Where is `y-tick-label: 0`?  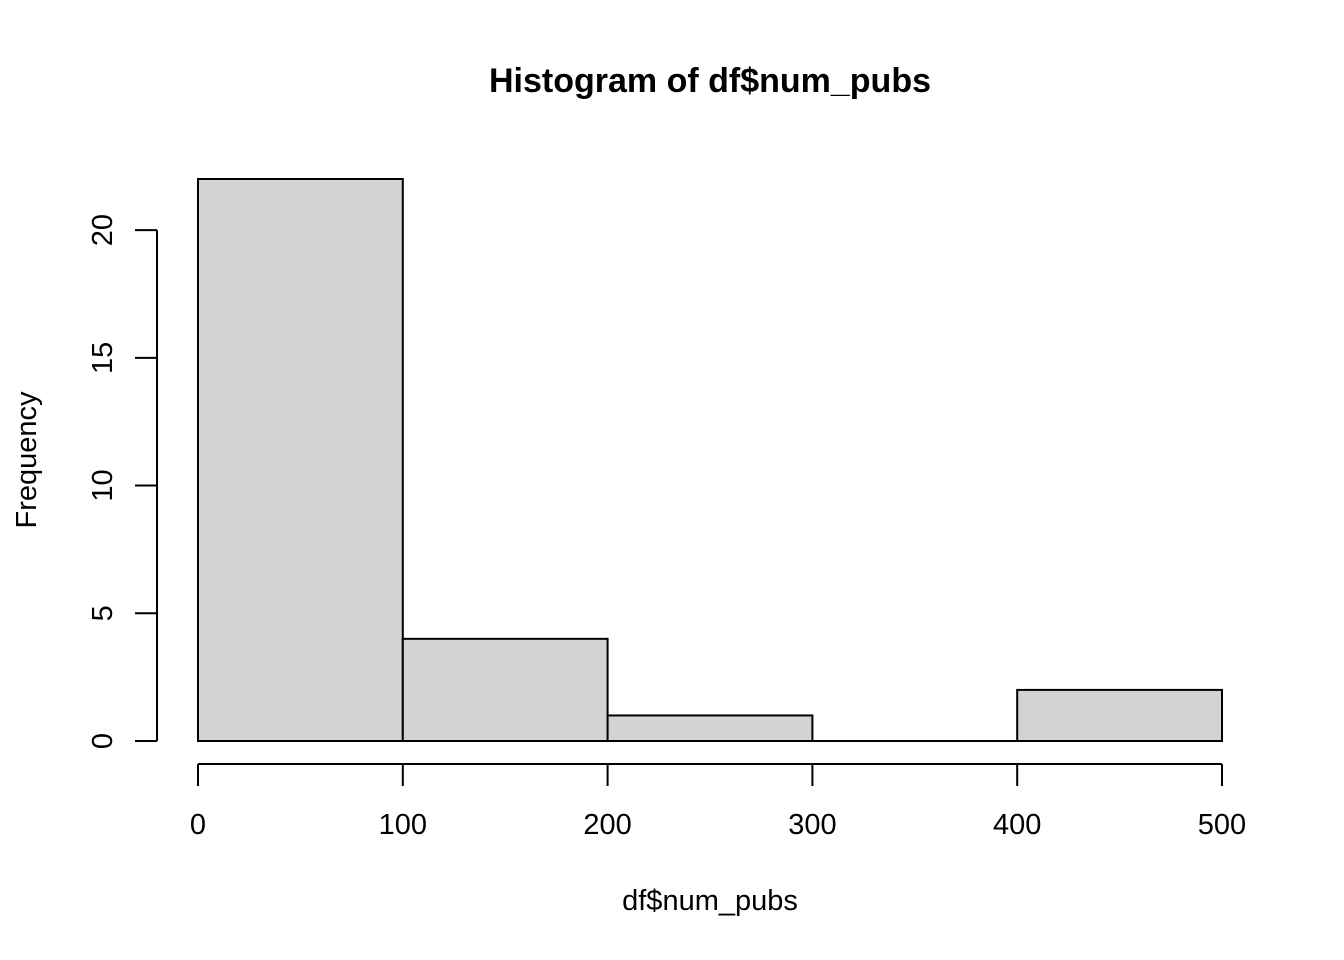 y-tick-label: 0 is located at coordinates (103, 741).